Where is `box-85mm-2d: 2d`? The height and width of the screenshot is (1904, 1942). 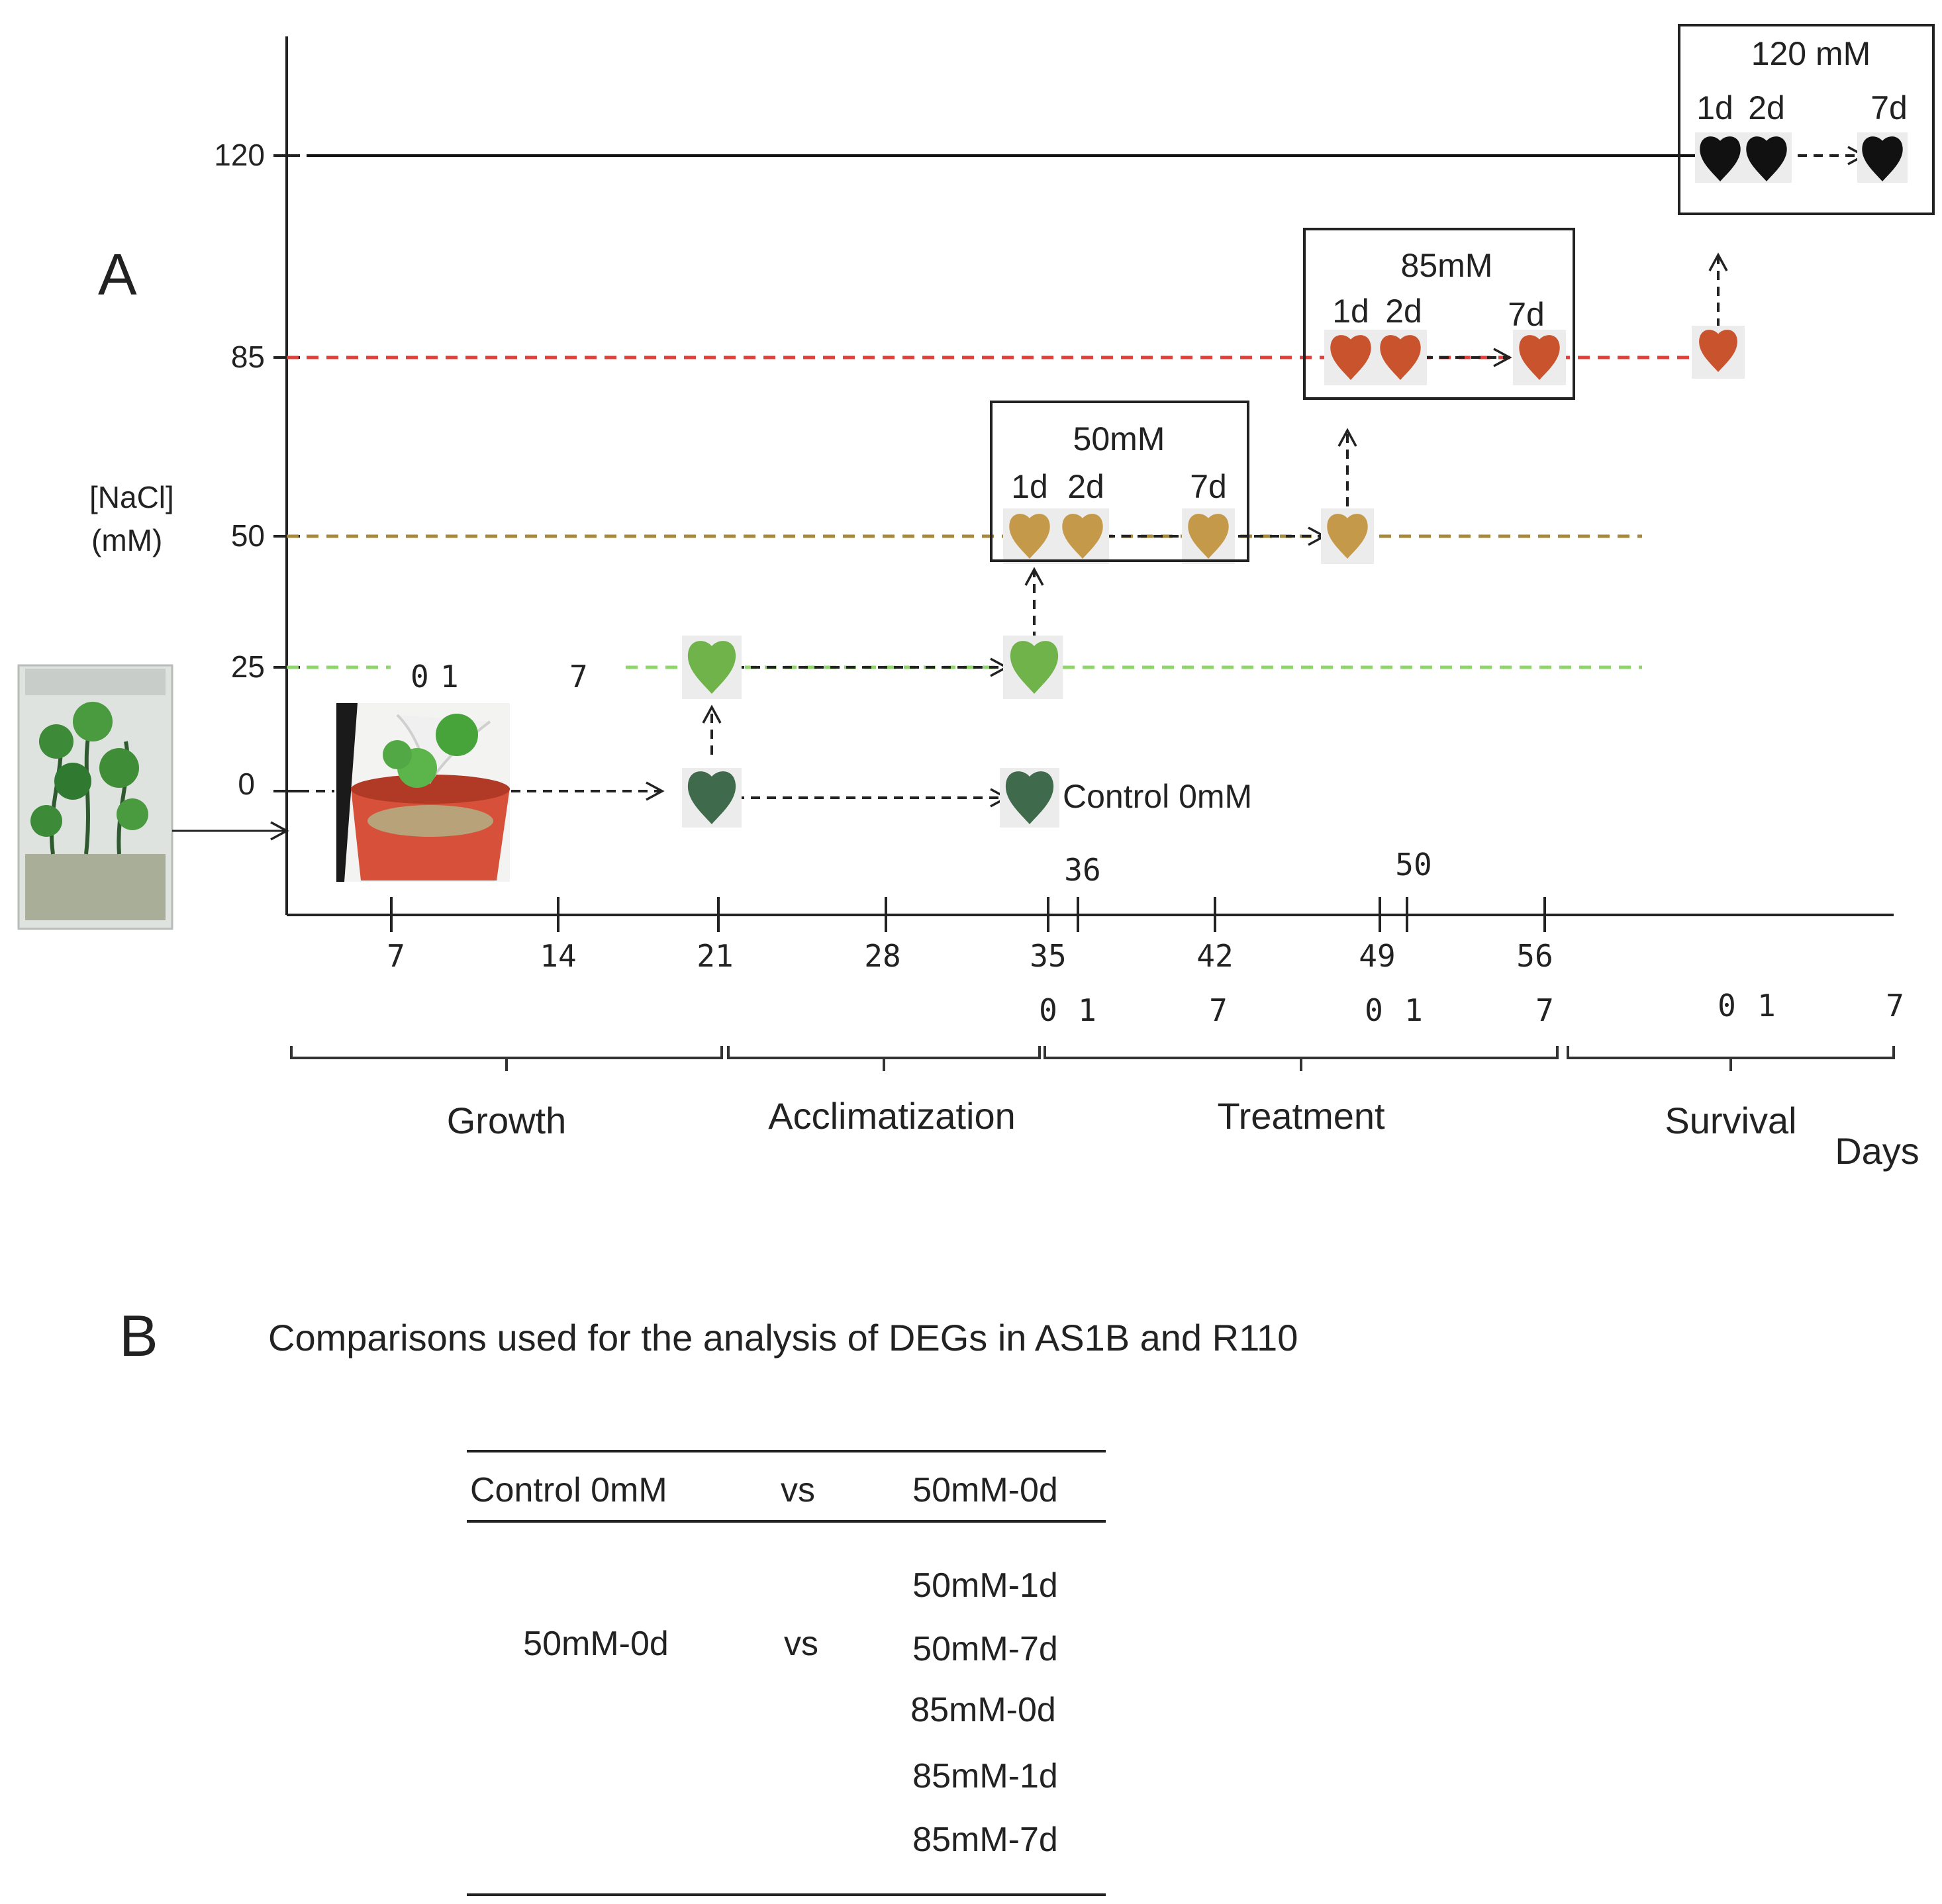 box-85mm-2d: 2d is located at coordinates (1403, 311).